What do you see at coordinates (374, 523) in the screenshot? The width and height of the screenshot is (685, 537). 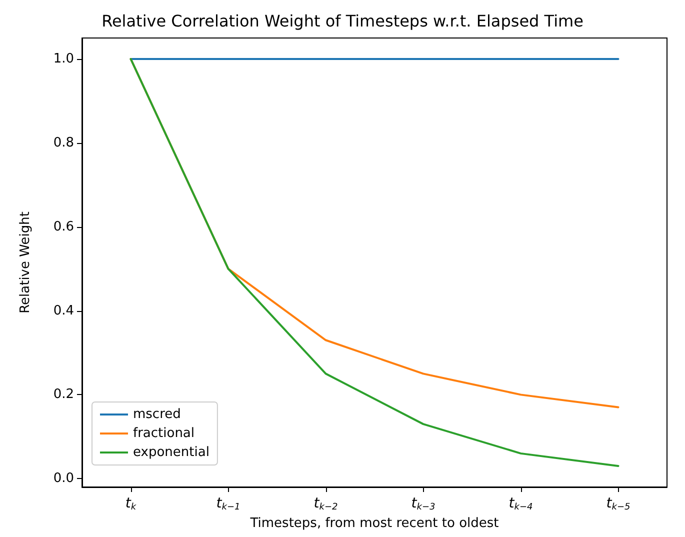 I see `x-axis-title: Timesteps, from most recent to oldest` at bounding box center [374, 523].